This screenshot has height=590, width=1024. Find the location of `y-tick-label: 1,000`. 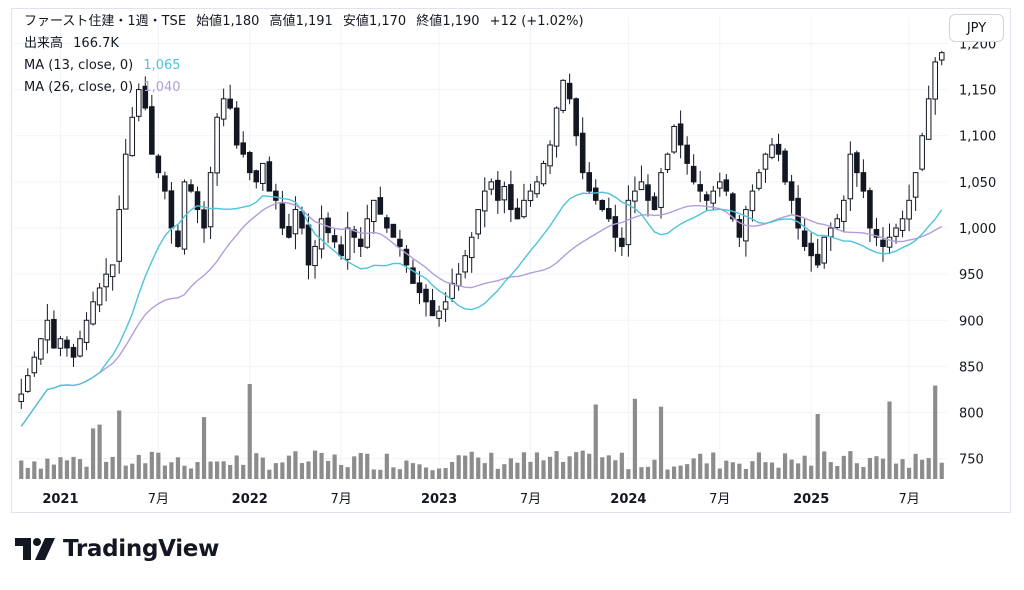

y-tick-label: 1,000 is located at coordinates (977, 229).